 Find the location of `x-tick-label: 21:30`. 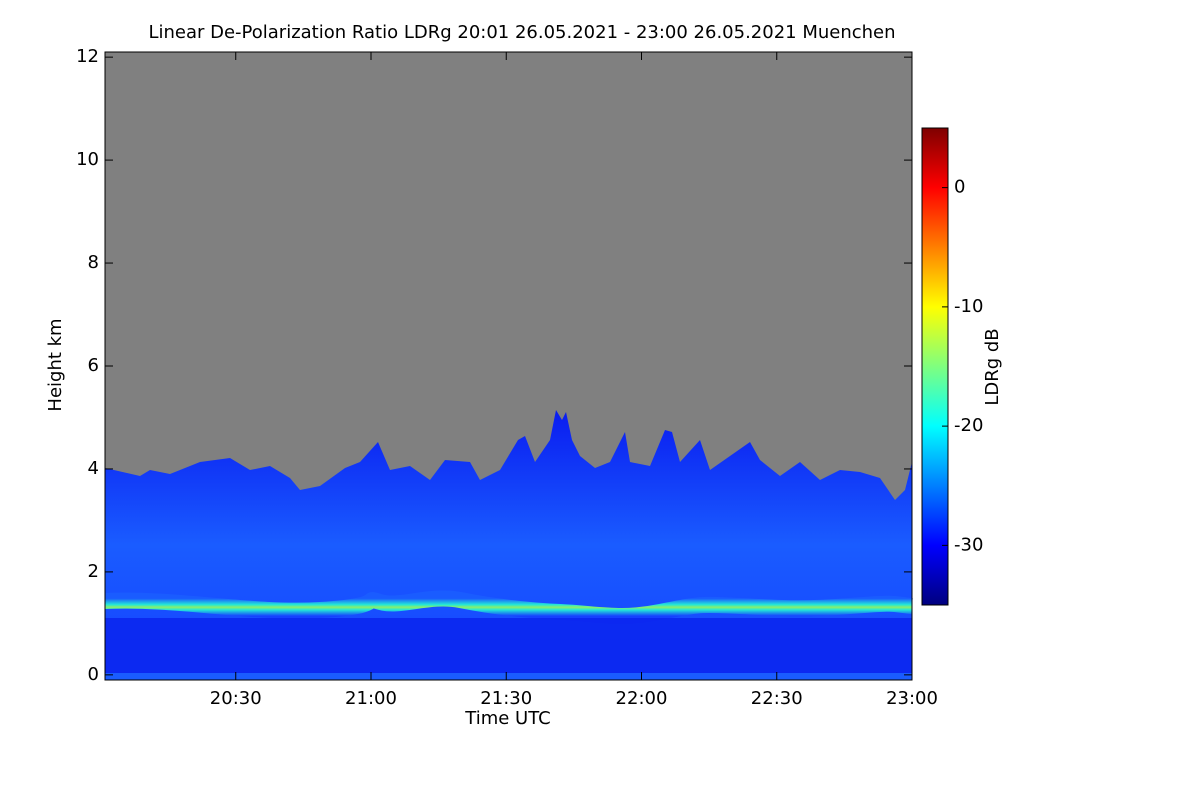

x-tick-label: 21:30 is located at coordinates (506, 698).